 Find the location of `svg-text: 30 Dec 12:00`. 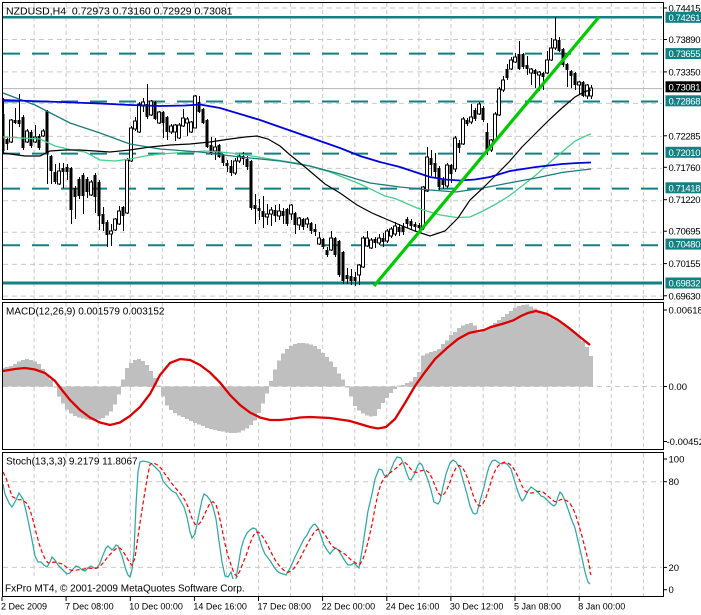

svg-text: 30 Dec 12:00 is located at coordinates (477, 607).